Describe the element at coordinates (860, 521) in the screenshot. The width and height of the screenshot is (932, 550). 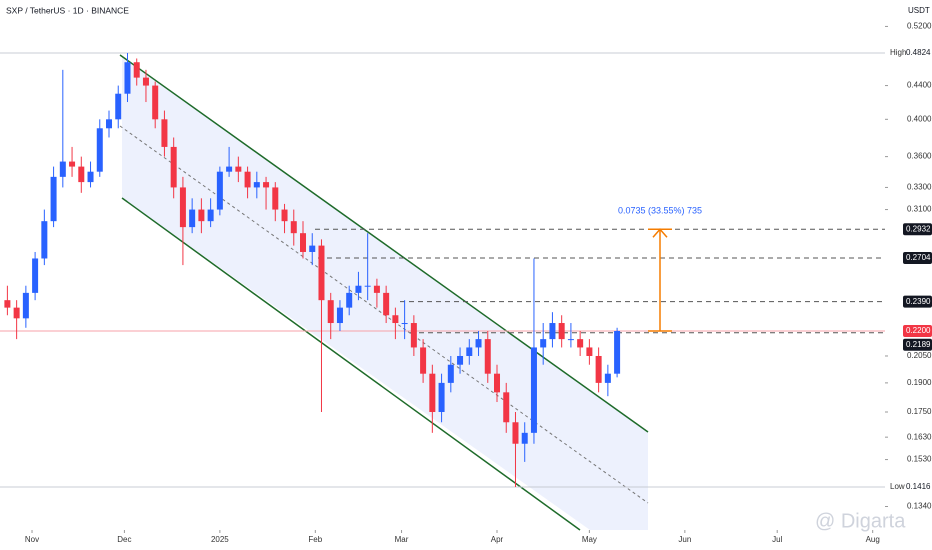
I see `watermark: @ Digarta` at that location.